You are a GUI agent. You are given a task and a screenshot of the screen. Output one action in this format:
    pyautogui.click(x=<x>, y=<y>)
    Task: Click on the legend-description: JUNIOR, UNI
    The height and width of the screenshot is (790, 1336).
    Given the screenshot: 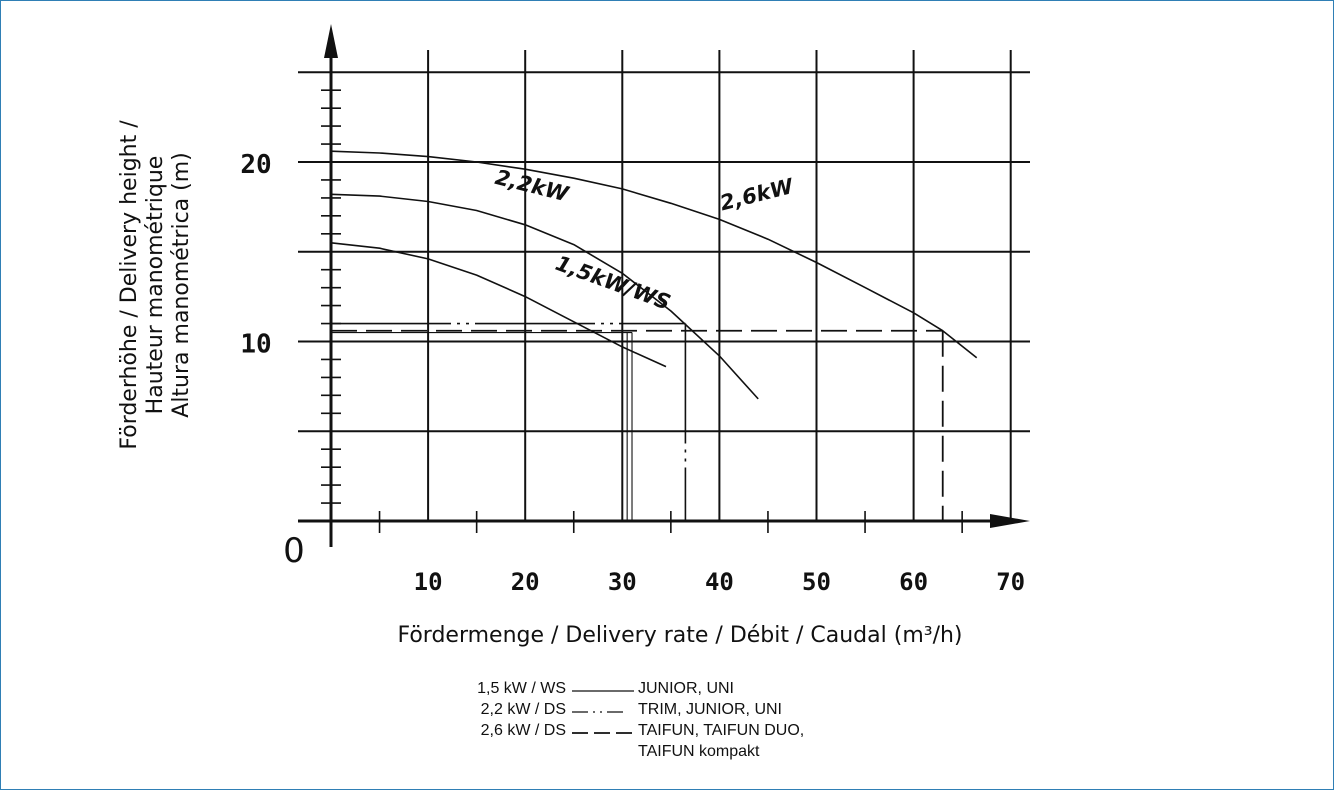 What is the action you would take?
    pyautogui.click(x=686, y=688)
    